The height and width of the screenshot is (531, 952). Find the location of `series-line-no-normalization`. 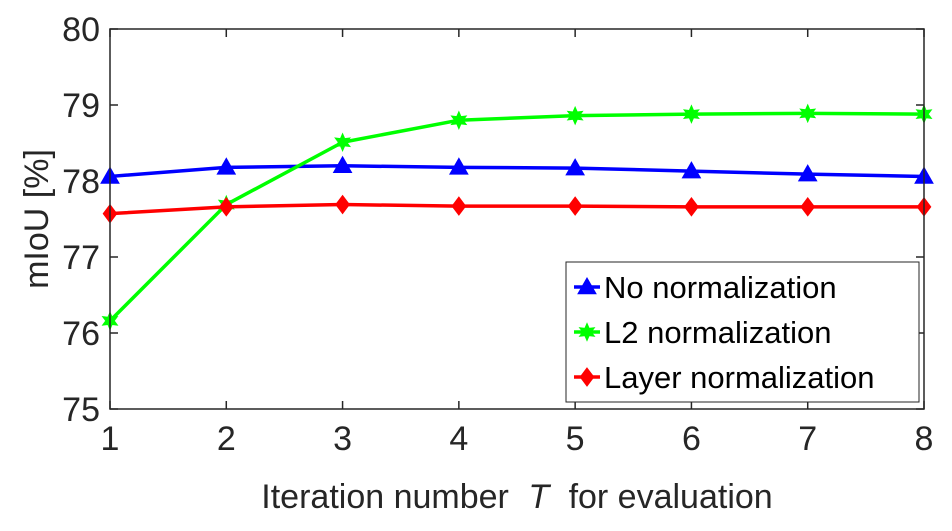

series-line-no-normalization is located at coordinates (517, 171).